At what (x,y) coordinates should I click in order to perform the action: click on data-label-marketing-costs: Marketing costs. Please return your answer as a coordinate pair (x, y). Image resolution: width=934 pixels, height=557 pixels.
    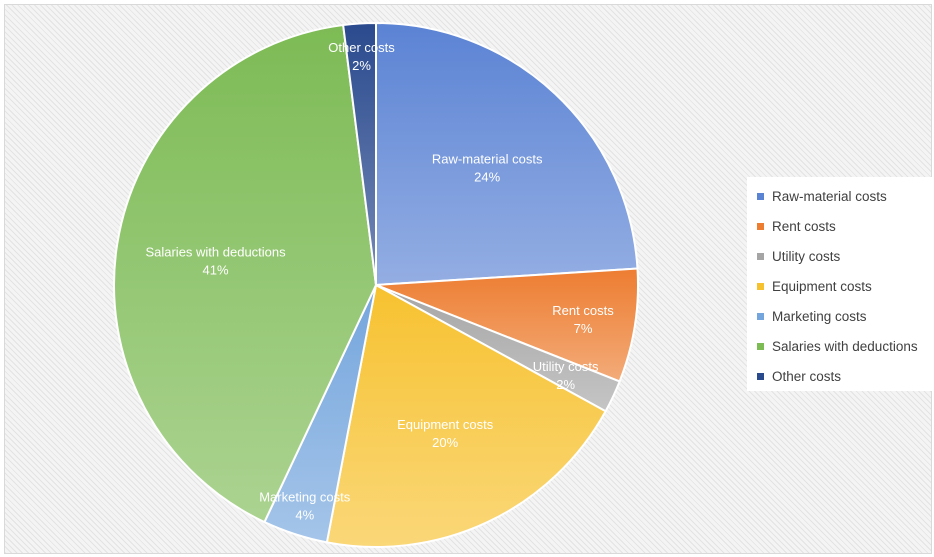
    Looking at the image, I should click on (305, 496).